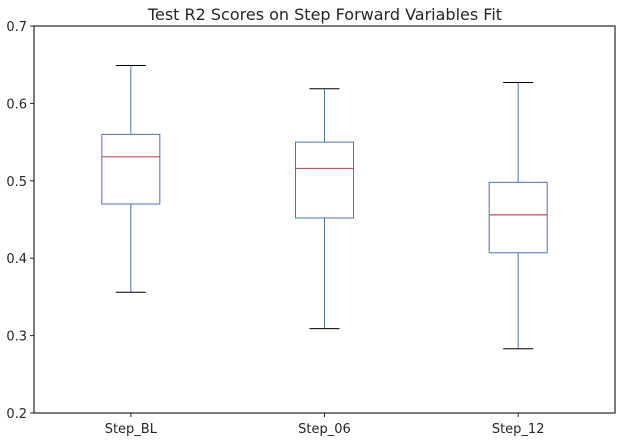  I want to click on y-tick-label: 0.4, so click(16, 259).